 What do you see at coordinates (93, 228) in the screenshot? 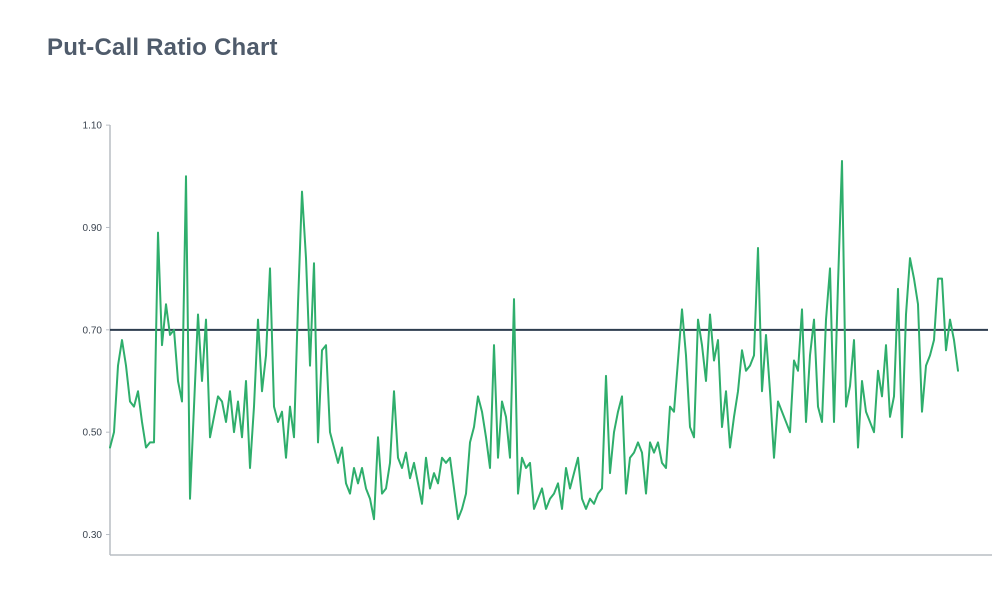
I see `y-tick-label: 0.90` at bounding box center [93, 228].